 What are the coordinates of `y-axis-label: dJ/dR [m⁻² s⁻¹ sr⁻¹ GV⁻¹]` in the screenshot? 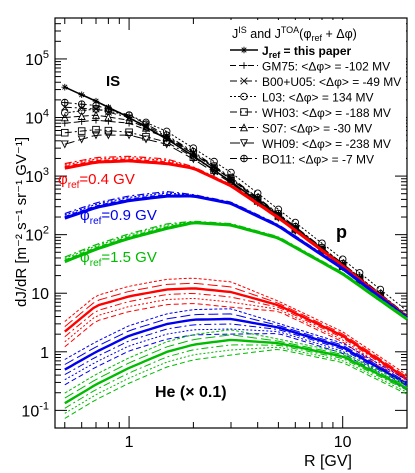 It's located at (21, 222).